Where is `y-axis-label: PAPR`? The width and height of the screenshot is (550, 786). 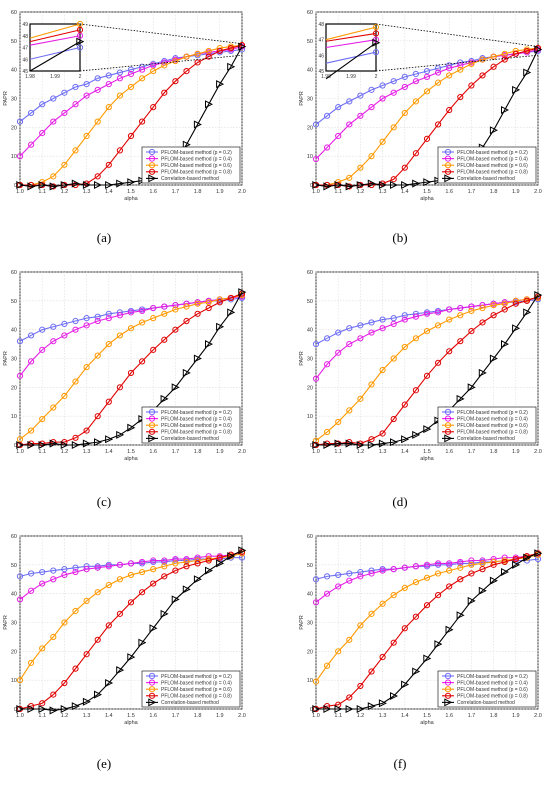
y-axis-label: PAPR is located at coordinates (302, 622).